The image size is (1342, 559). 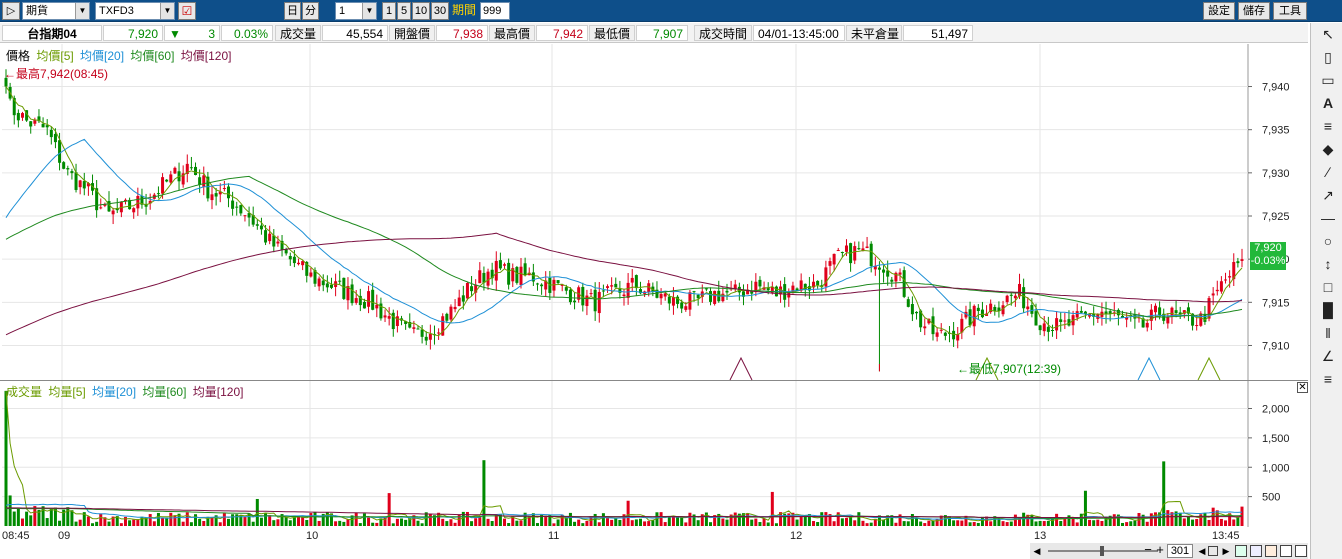 What do you see at coordinates (1328, 218) in the screenshot?
I see `horizontal-line-icon: —` at bounding box center [1328, 218].